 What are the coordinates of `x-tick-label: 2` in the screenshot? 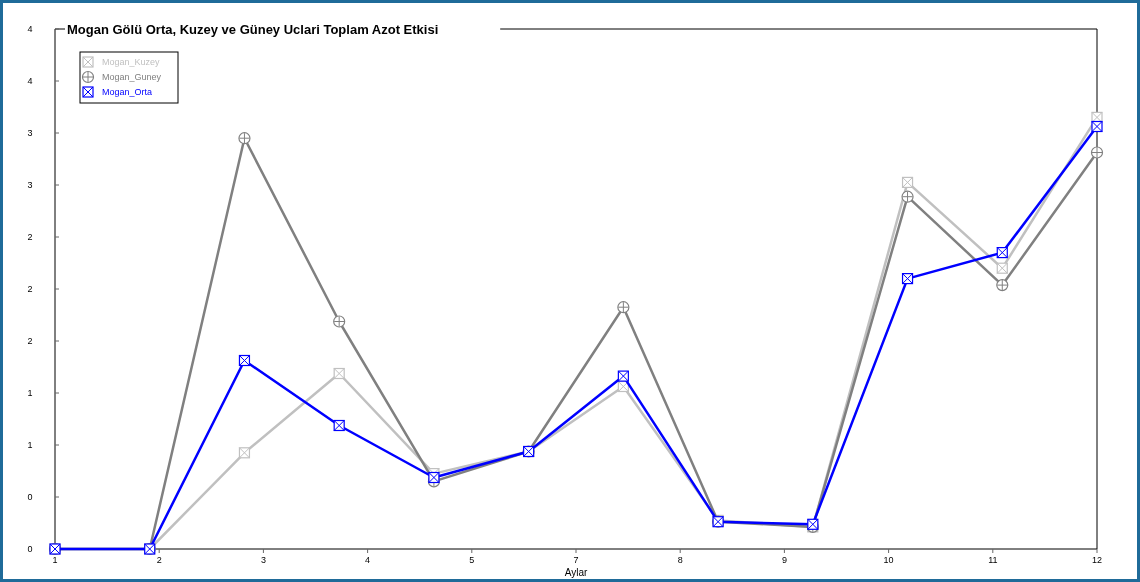 It's located at (159, 560).